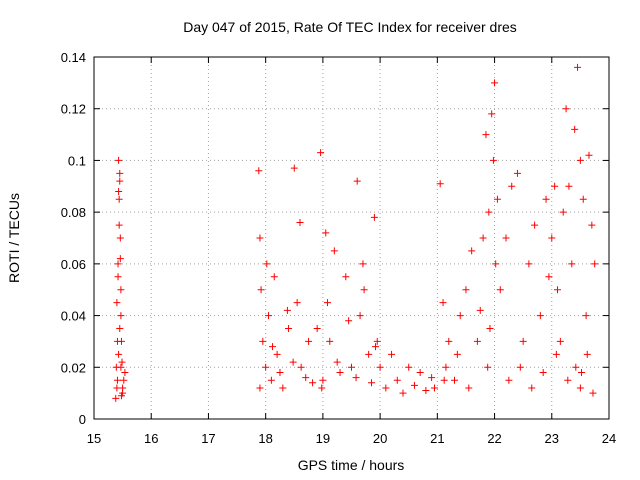  What do you see at coordinates (73, 238) in the screenshot?
I see `y-tick-labels: 0 0.02 0.04 0.06 0.08 0.1 0.12 0.14` at bounding box center [73, 238].